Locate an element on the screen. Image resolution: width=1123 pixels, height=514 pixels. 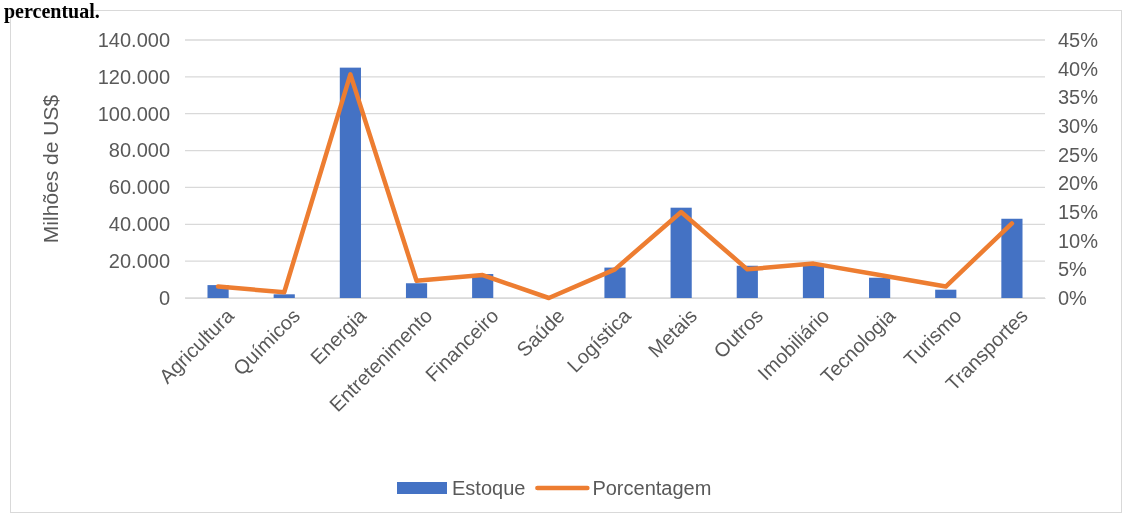
y-tick-label: 80.000 is located at coordinates (139, 150).